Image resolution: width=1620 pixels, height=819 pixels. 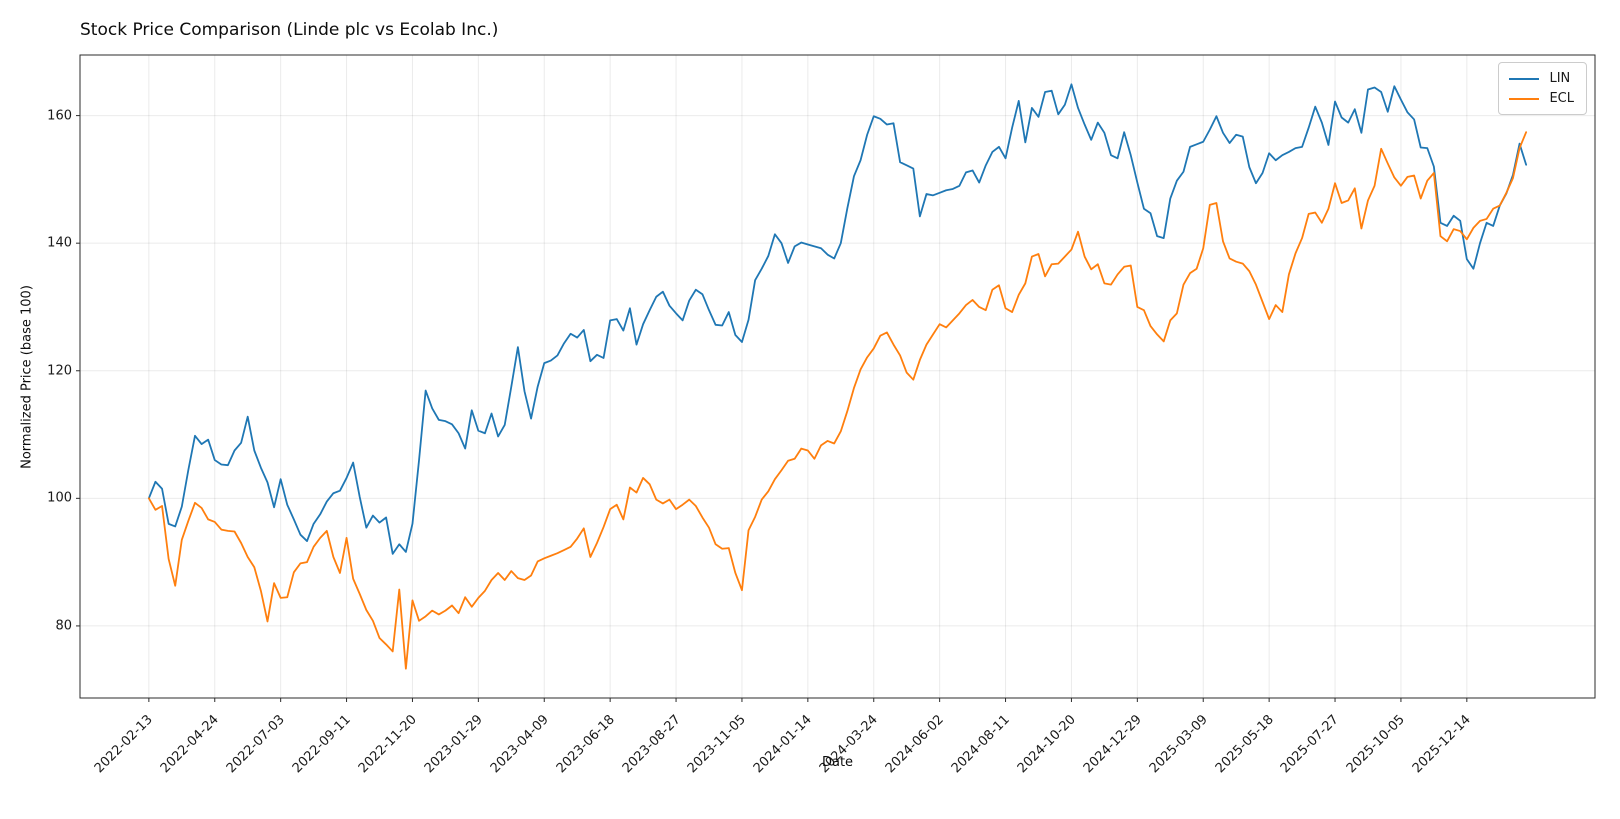 I want to click on chart-legend: LIN ECL, so click(x=1542, y=88).